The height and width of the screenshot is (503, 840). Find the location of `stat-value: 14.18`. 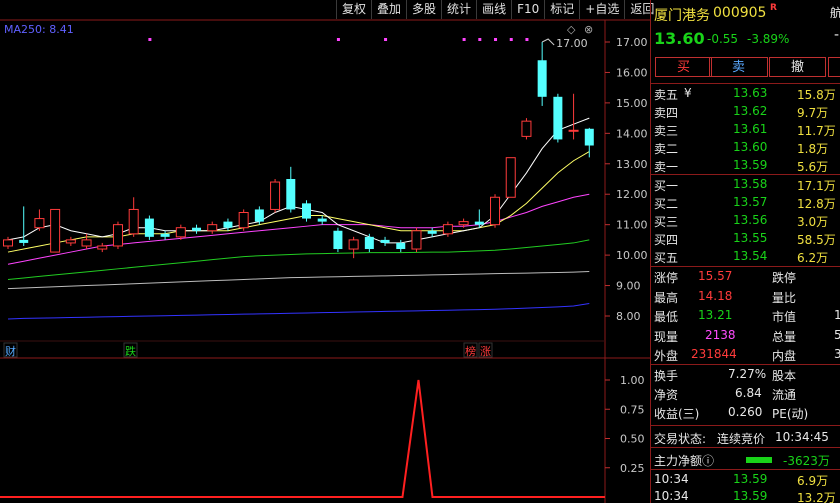

stat-value: 14.18 is located at coordinates (715, 295).